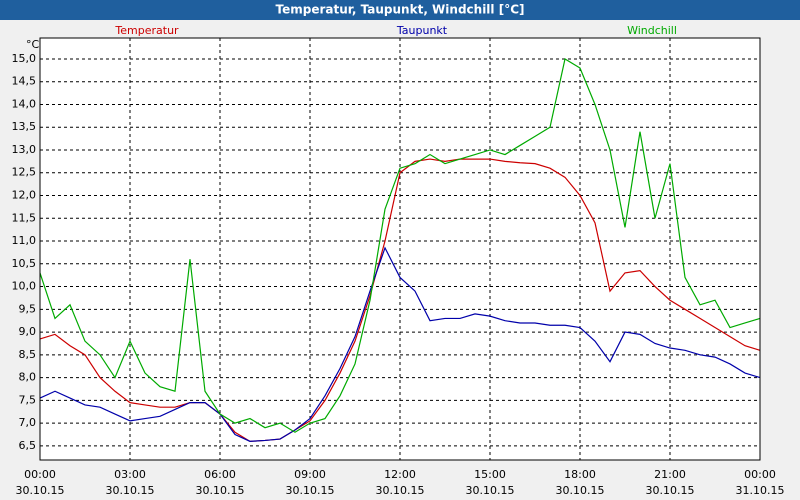 The height and width of the screenshot is (500, 800). I want to click on y-tick-label: 11,0, so click(24, 240).